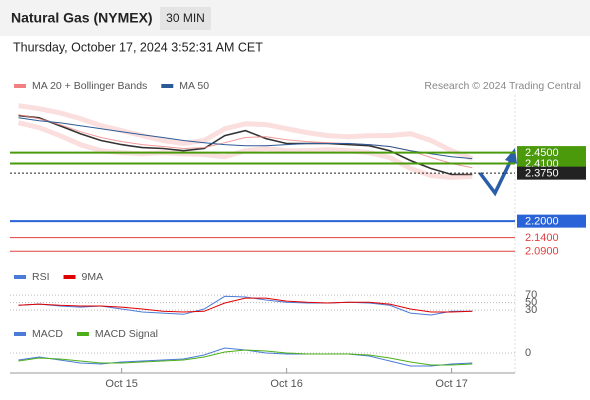 The width and height of the screenshot is (590, 400). I want to click on x-tick-label: Oct 17, so click(451, 384).